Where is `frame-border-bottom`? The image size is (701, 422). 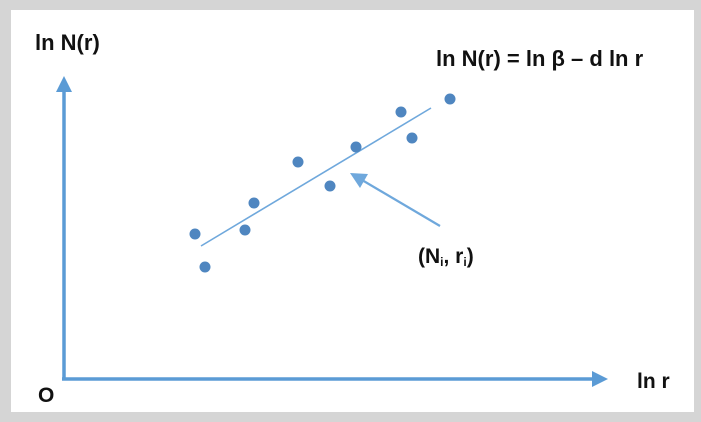
frame-border-bottom is located at coordinates (350, 417).